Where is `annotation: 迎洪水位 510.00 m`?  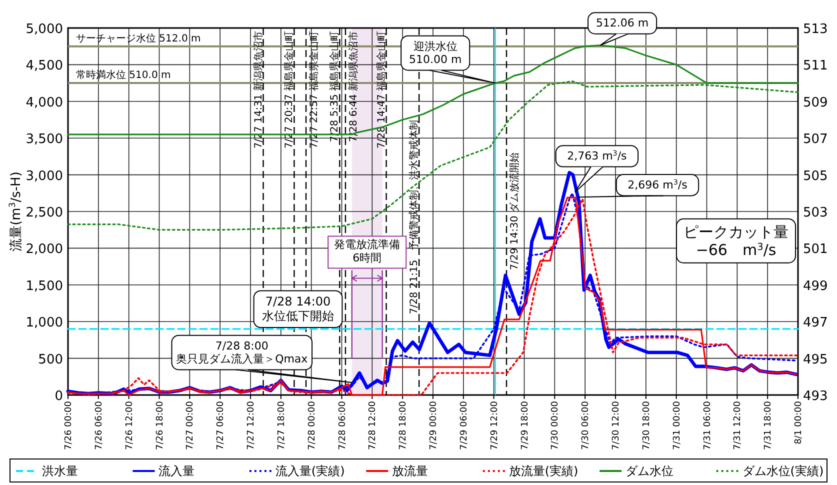 annotation: 迎洪水位 510.00 m is located at coordinates (435, 53).